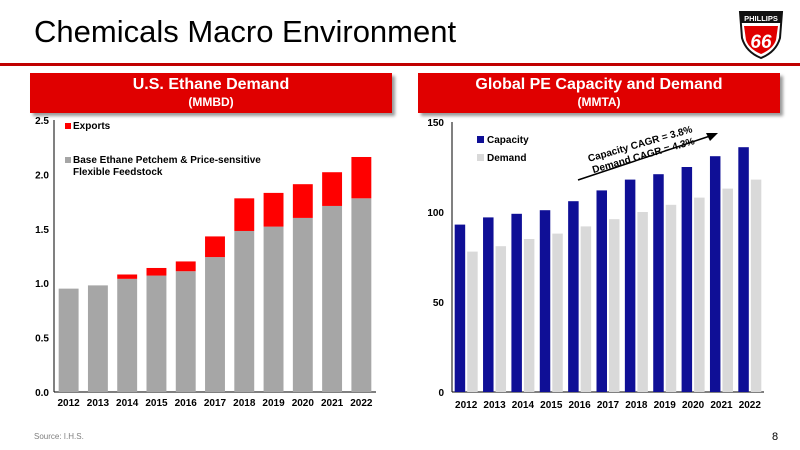 The height and width of the screenshot is (450, 800). I want to click on page-title: Chemicals Macro Environment, so click(245, 31).